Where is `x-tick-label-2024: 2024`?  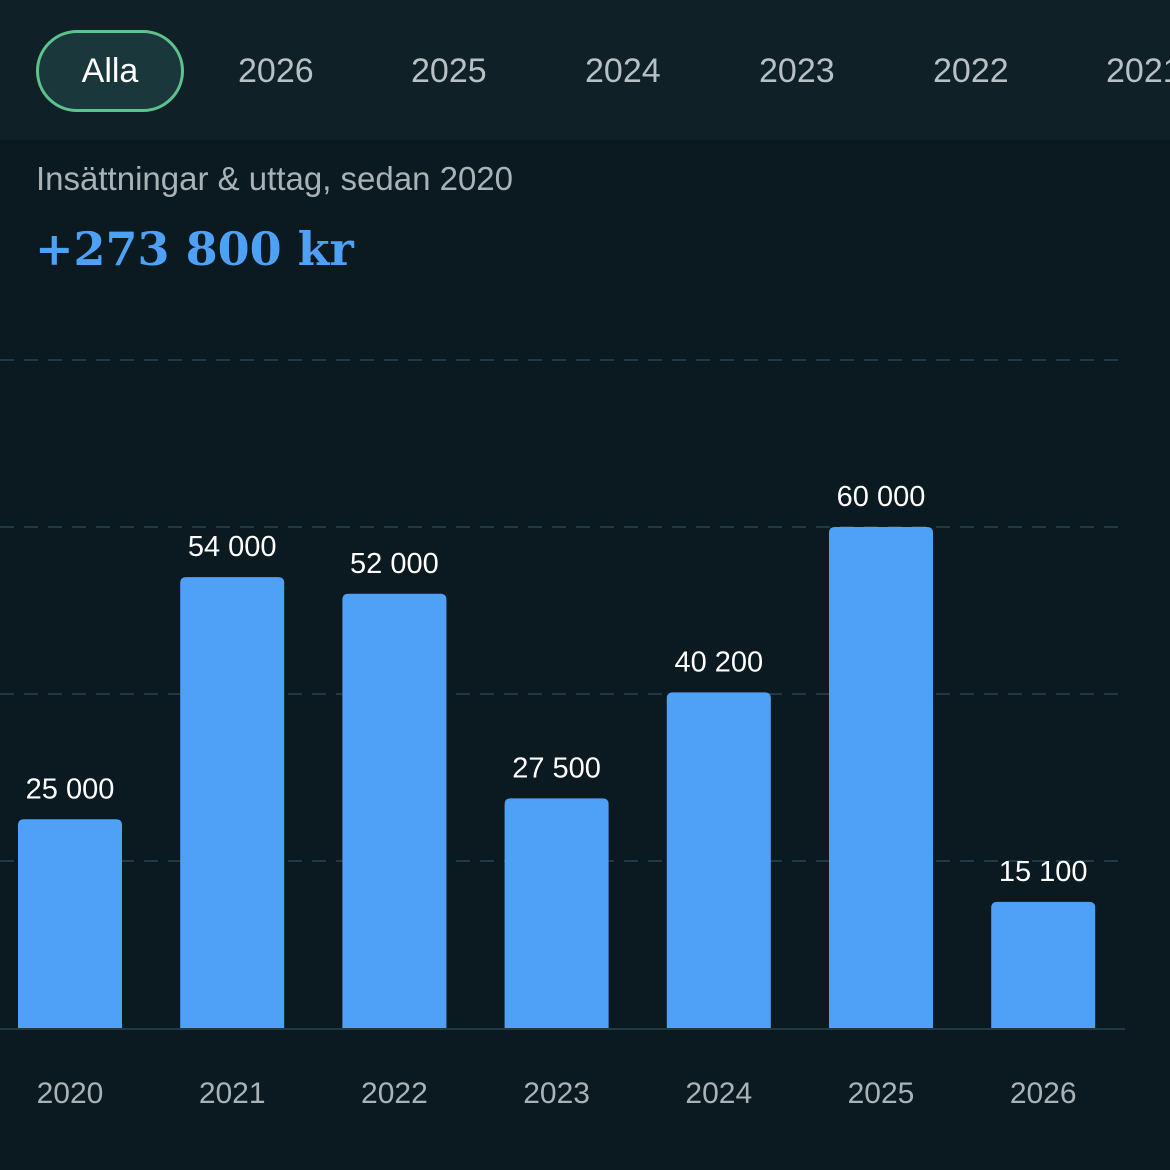
x-tick-label-2024: 2024 is located at coordinates (718, 1093).